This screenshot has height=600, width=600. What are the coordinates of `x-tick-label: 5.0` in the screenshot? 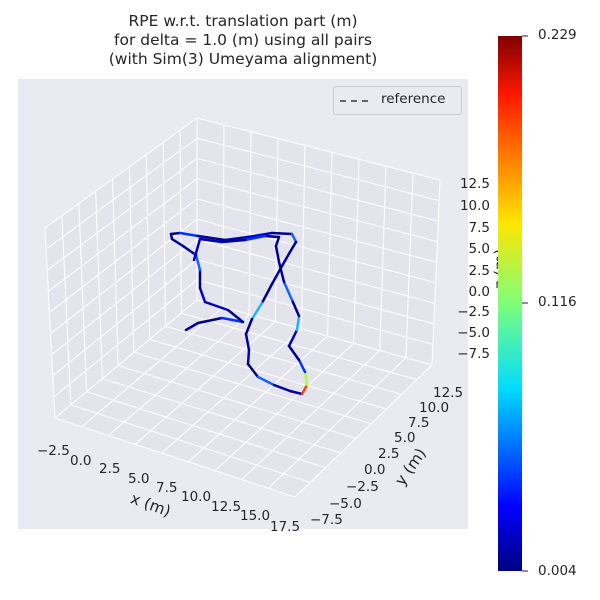 It's located at (139, 479).